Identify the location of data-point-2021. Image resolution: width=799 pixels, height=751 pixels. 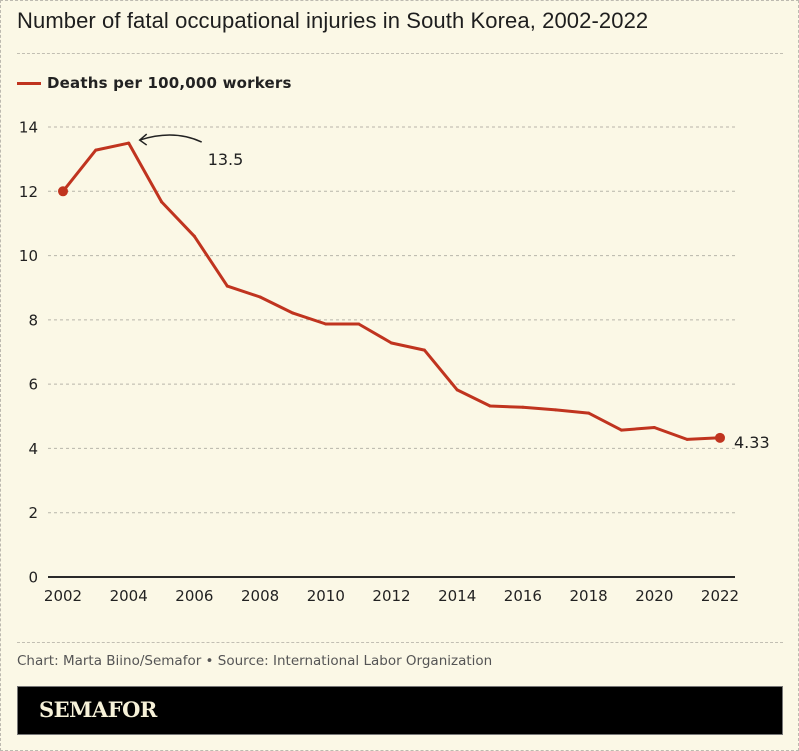
(687, 439).